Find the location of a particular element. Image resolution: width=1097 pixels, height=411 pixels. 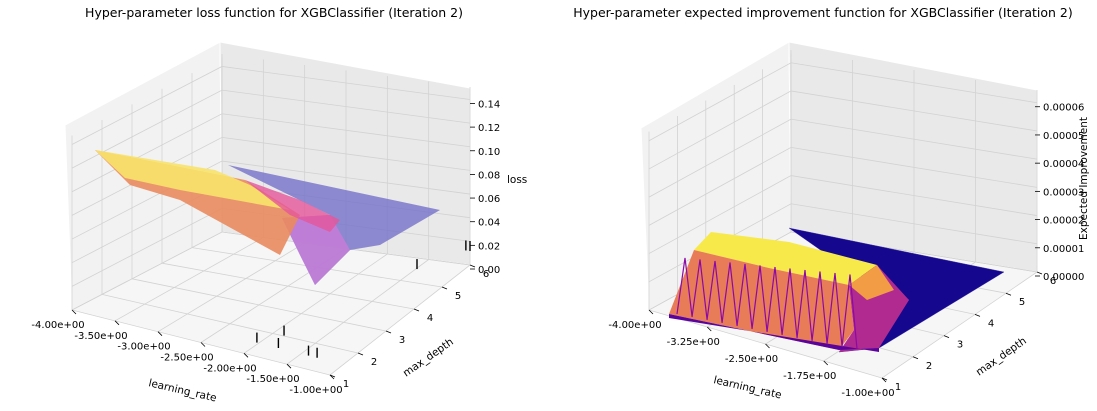

x-tick-label: -3.50e+00 is located at coordinates (100, 336).